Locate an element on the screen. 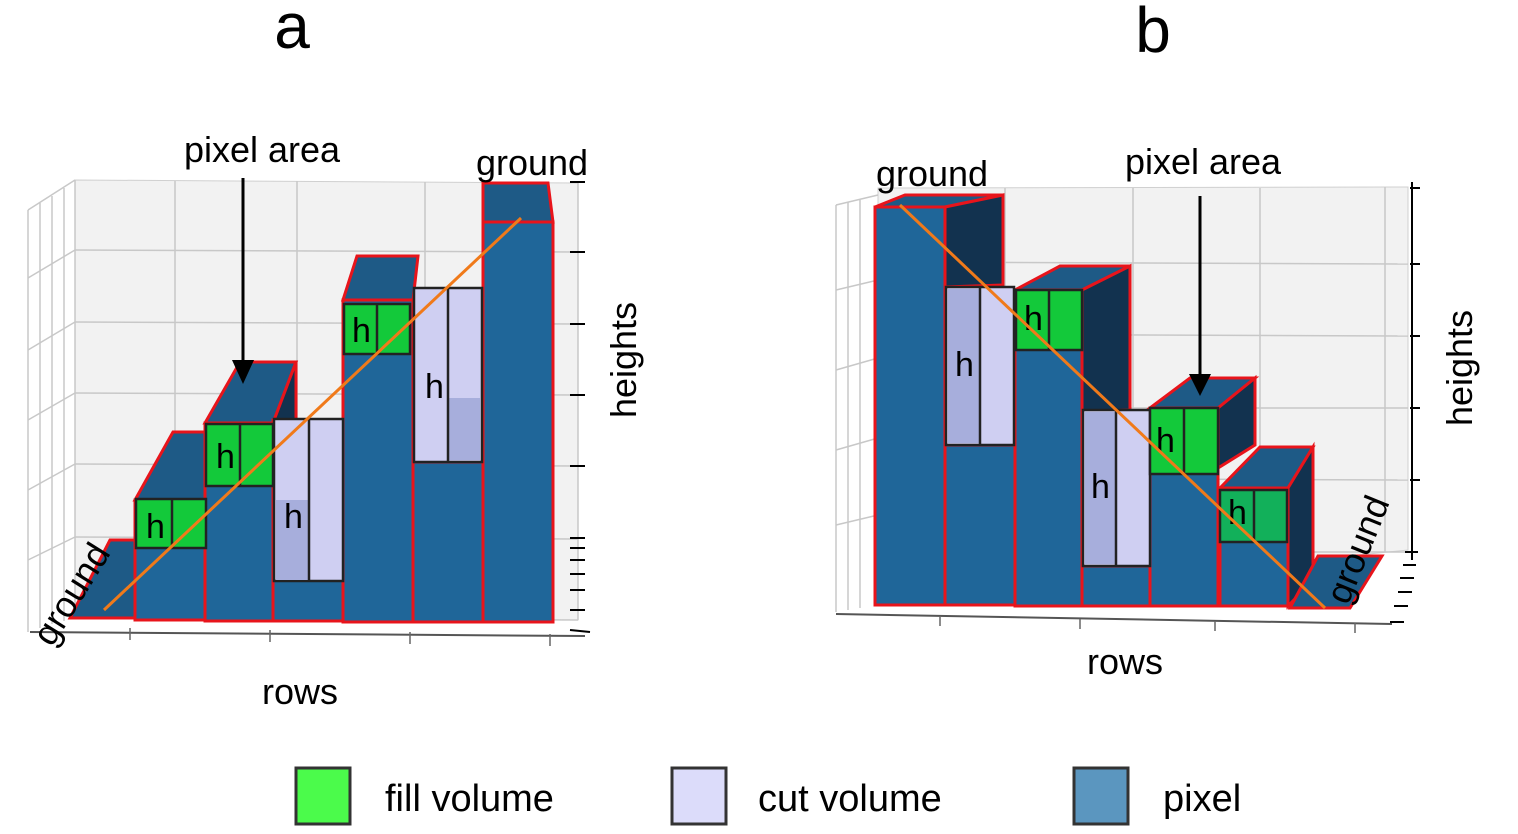 The height and width of the screenshot is (834, 1518). legend-swatch-cut-volume is located at coordinates (699, 796).